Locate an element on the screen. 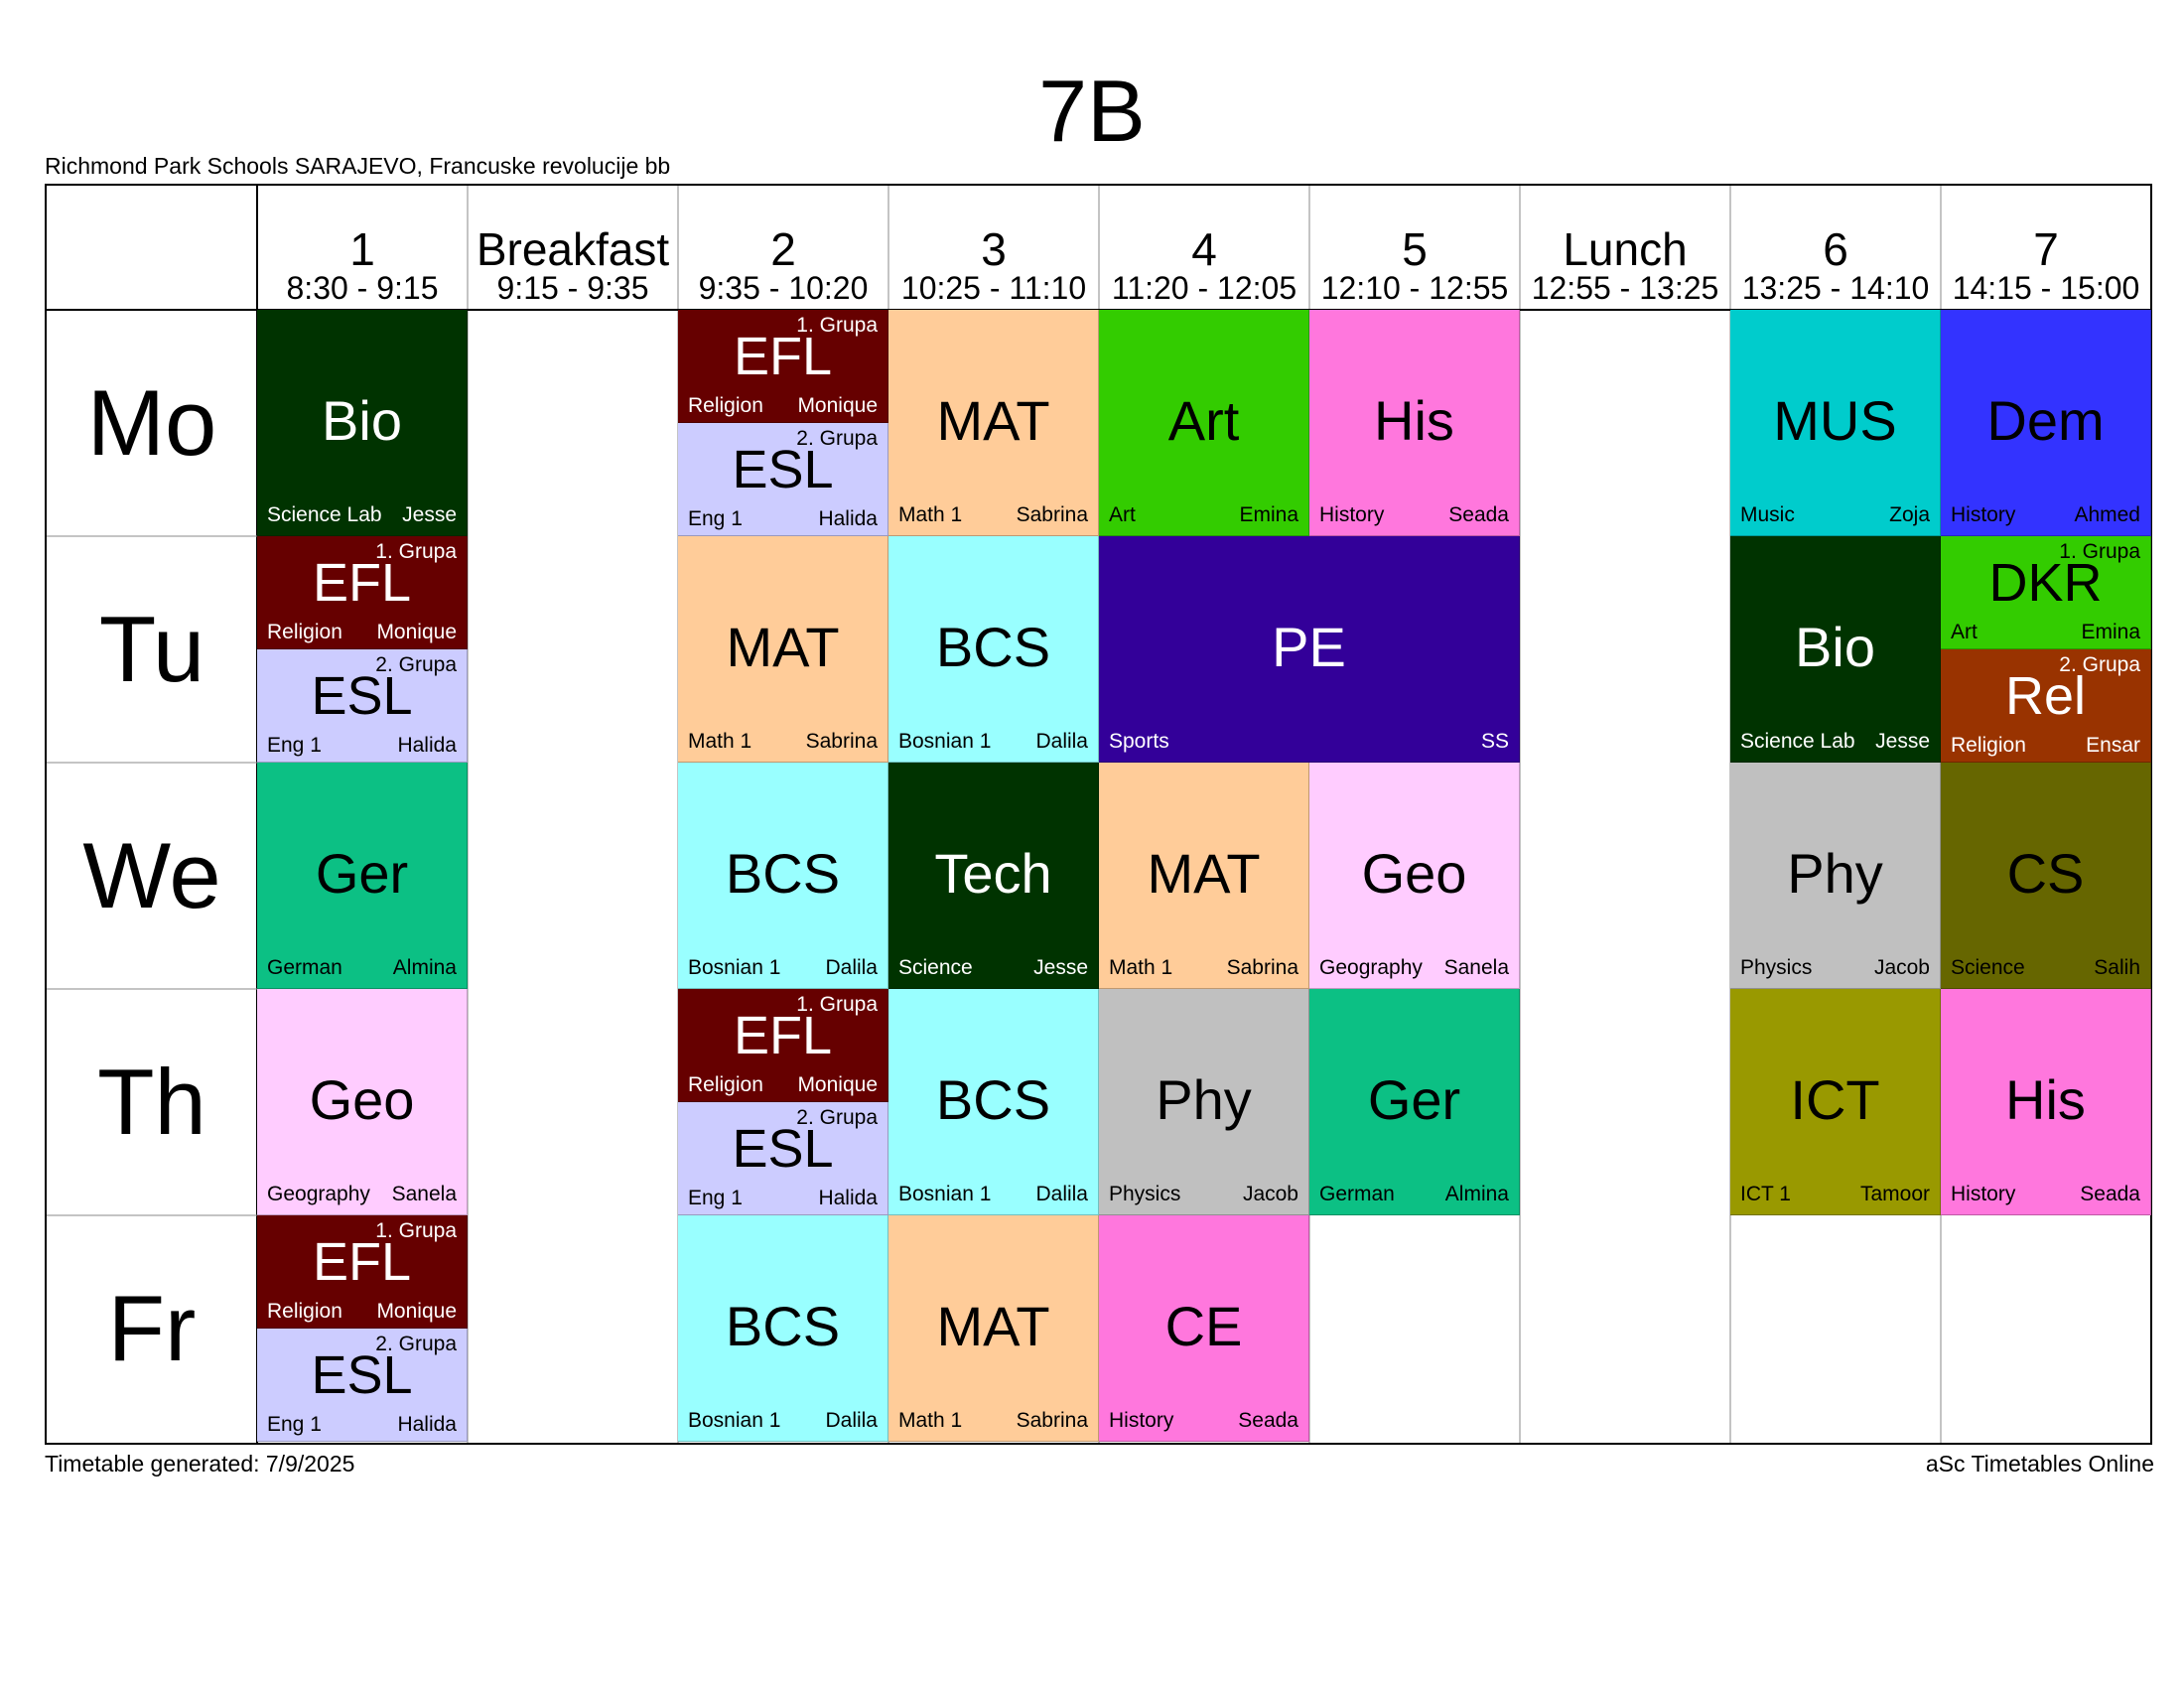 This screenshot has height=1688, width=2184. lesson-teacher: Sabrina is located at coordinates (841, 741).